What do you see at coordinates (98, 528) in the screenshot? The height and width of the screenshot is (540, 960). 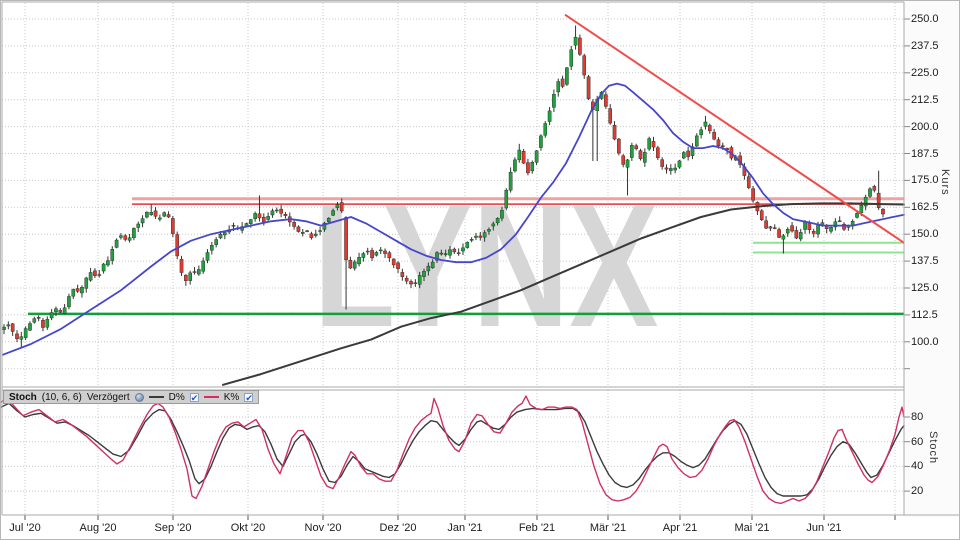 I see `month-tick-label: Aug '20` at bounding box center [98, 528].